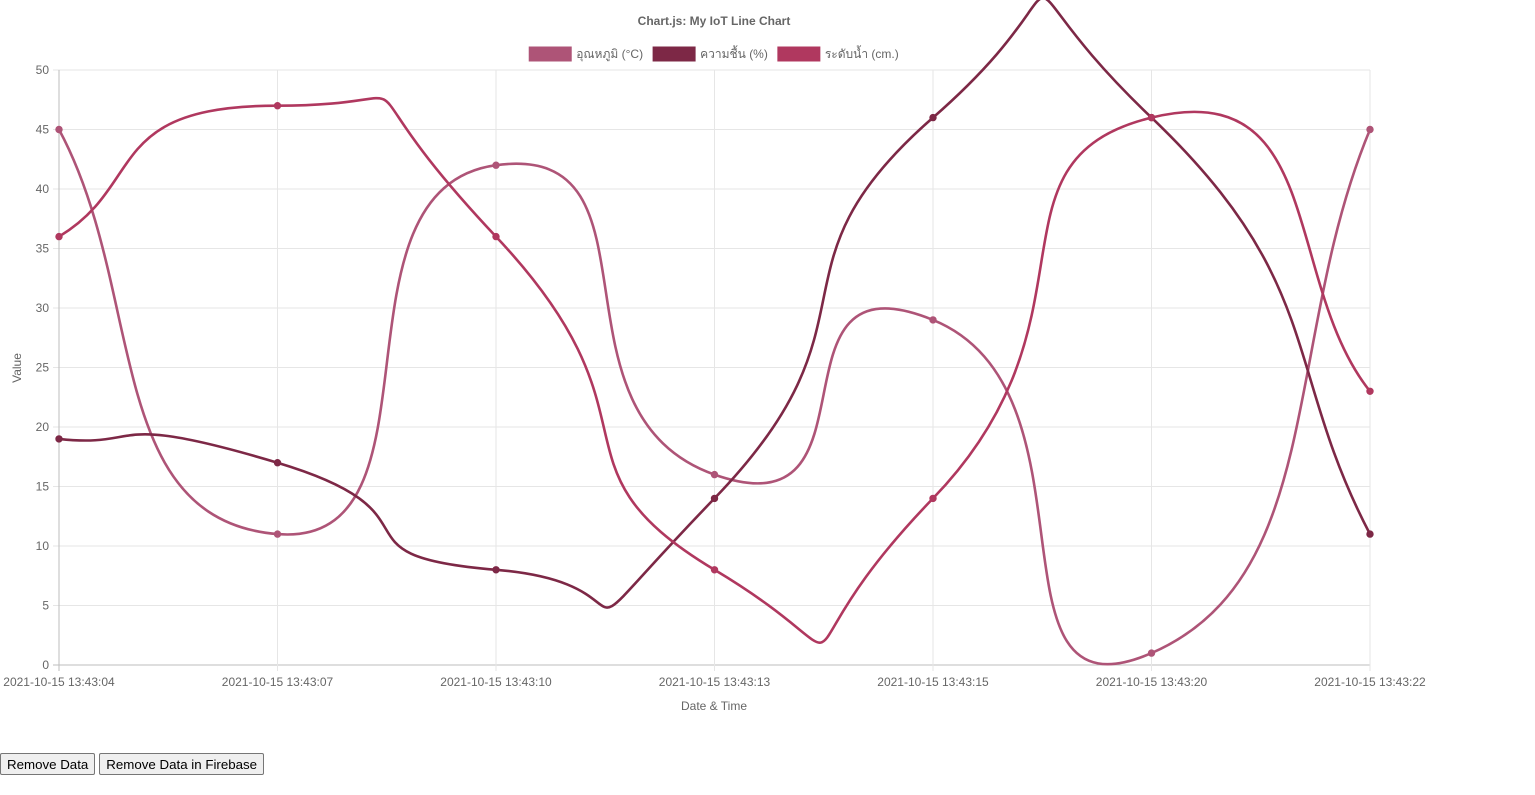 The image size is (1535, 795). I want to click on legend-label: ความชื้น (%), so click(734, 53).